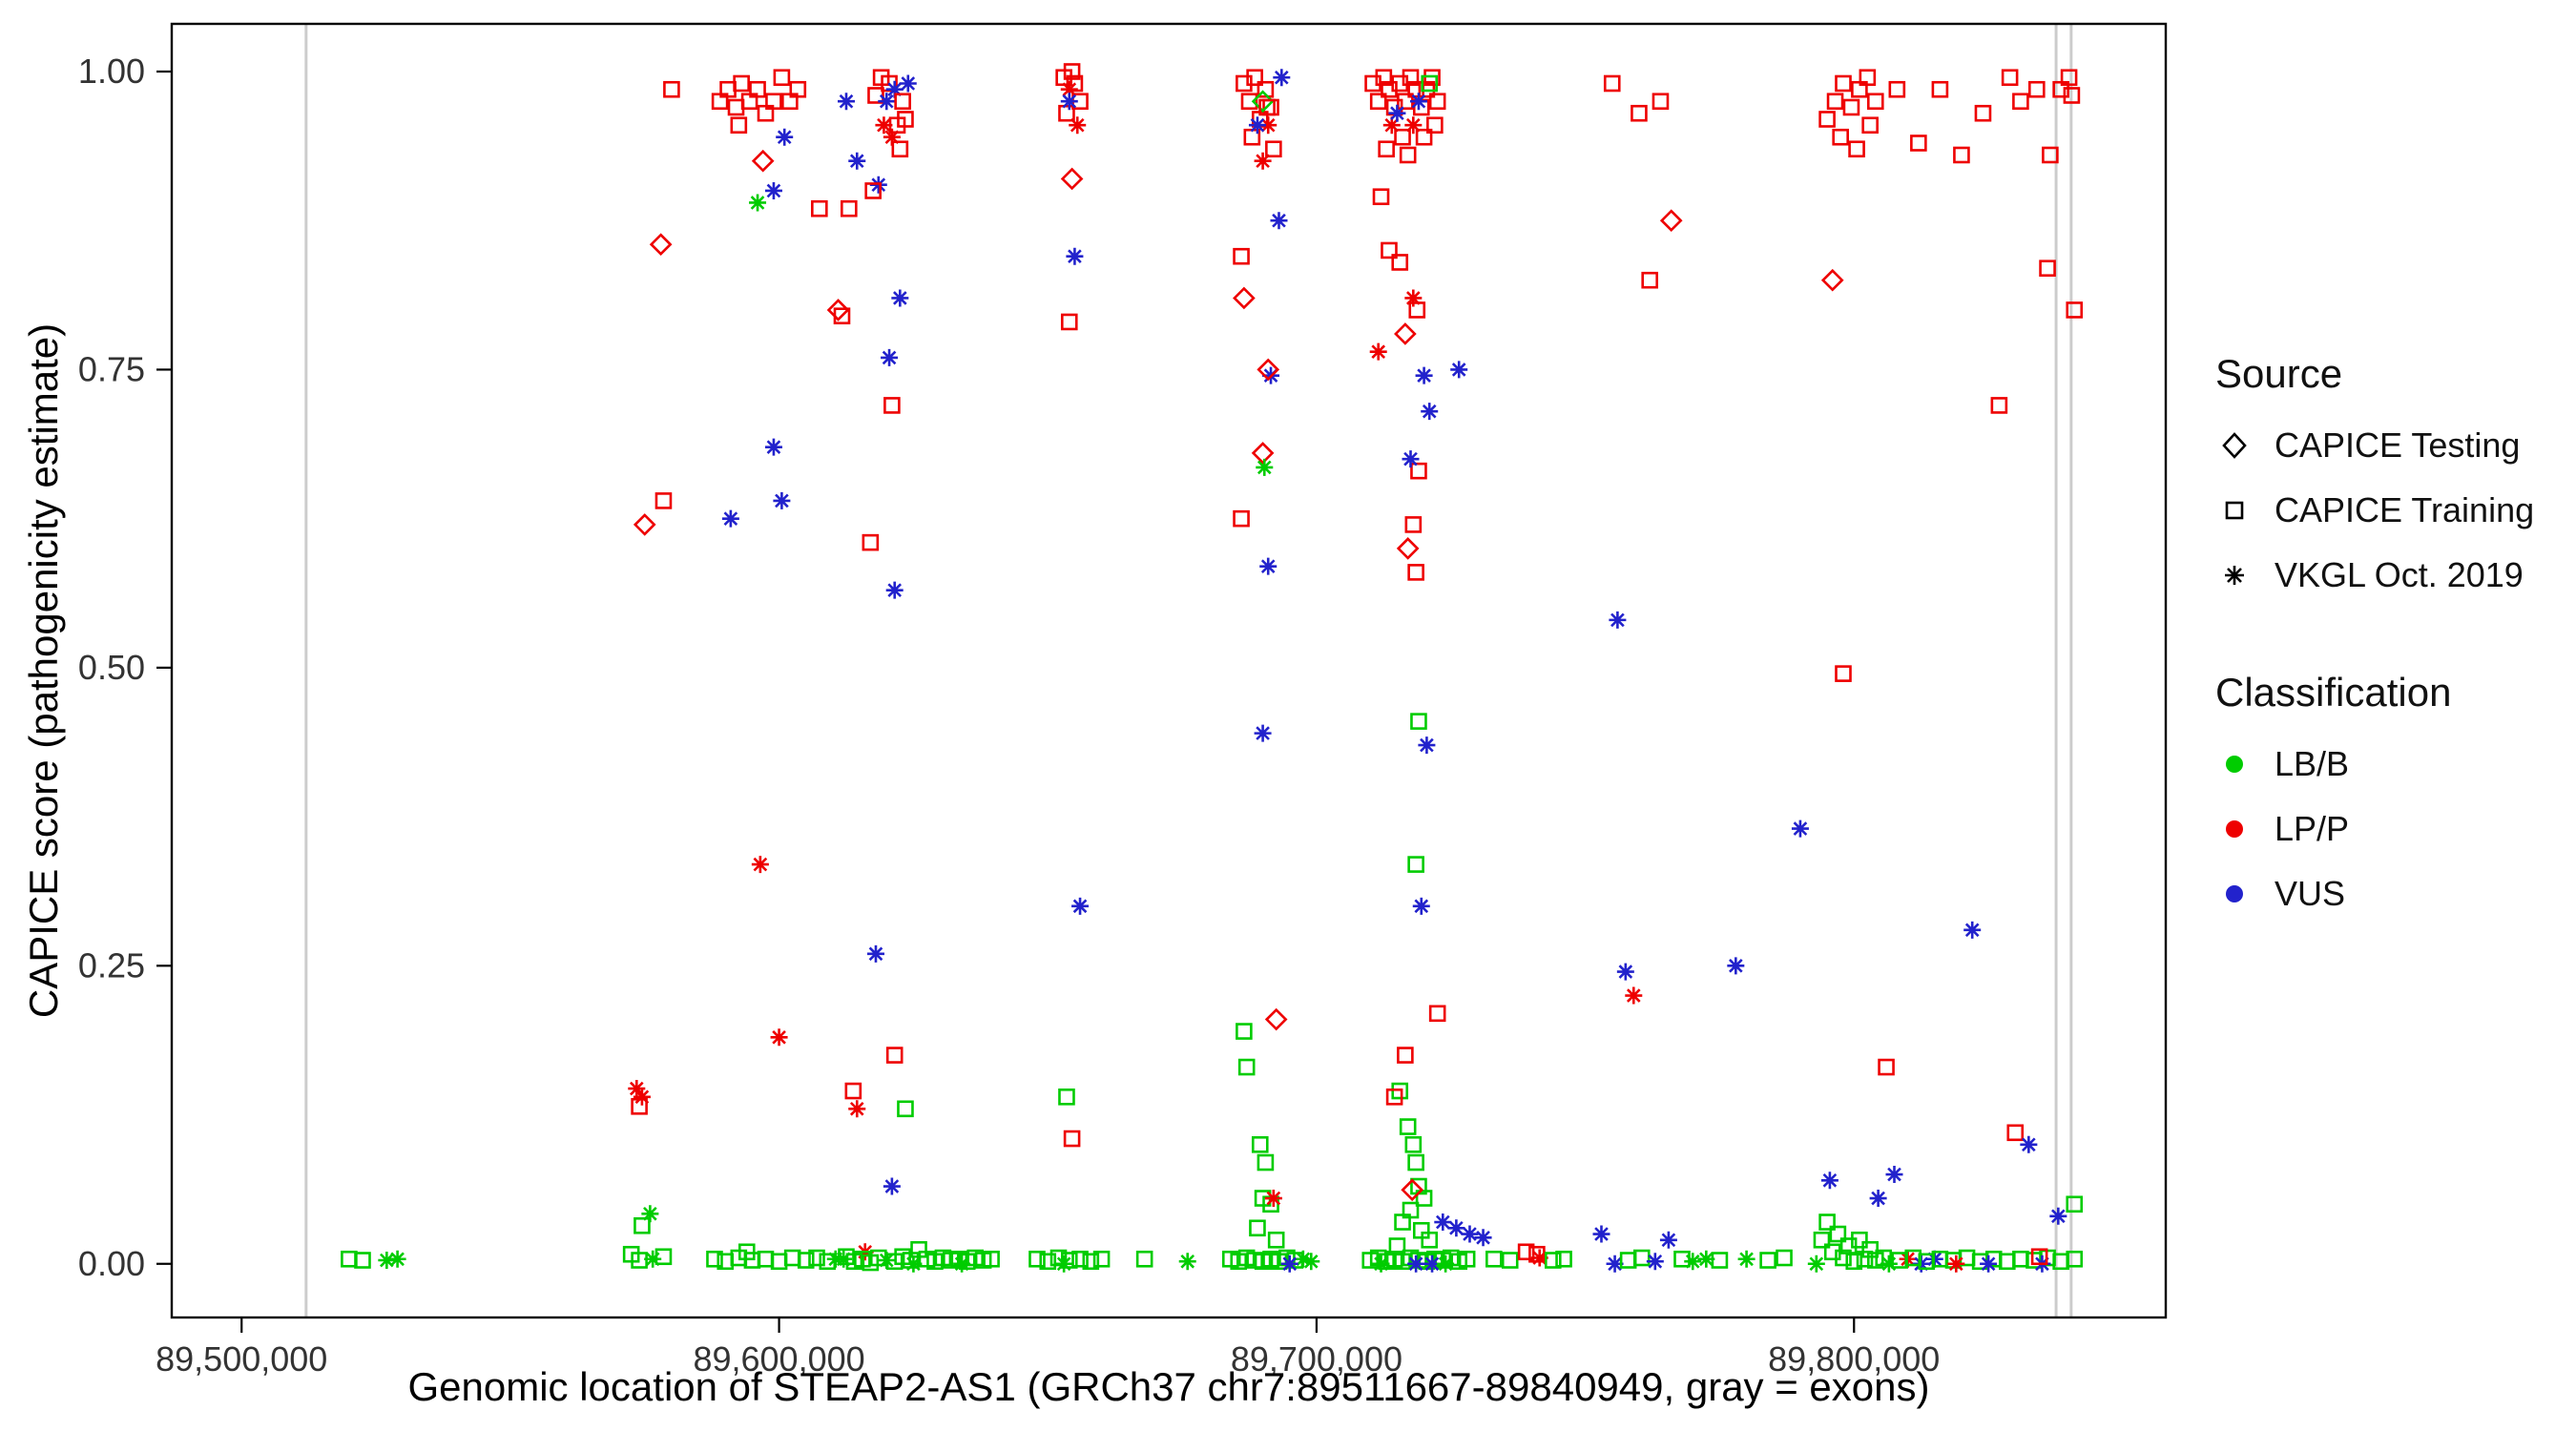 The height and width of the screenshot is (1431, 2576). What do you see at coordinates (241, 1359) in the screenshot?
I see `x-tick-label: 89,500,000` at bounding box center [241, 1359].